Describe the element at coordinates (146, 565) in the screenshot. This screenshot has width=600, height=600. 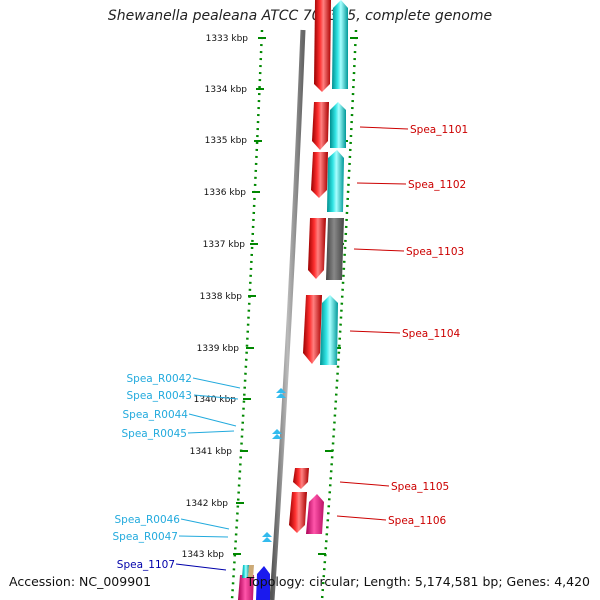
I see `gene-label-spea-1107: Spea_1107` at that location.